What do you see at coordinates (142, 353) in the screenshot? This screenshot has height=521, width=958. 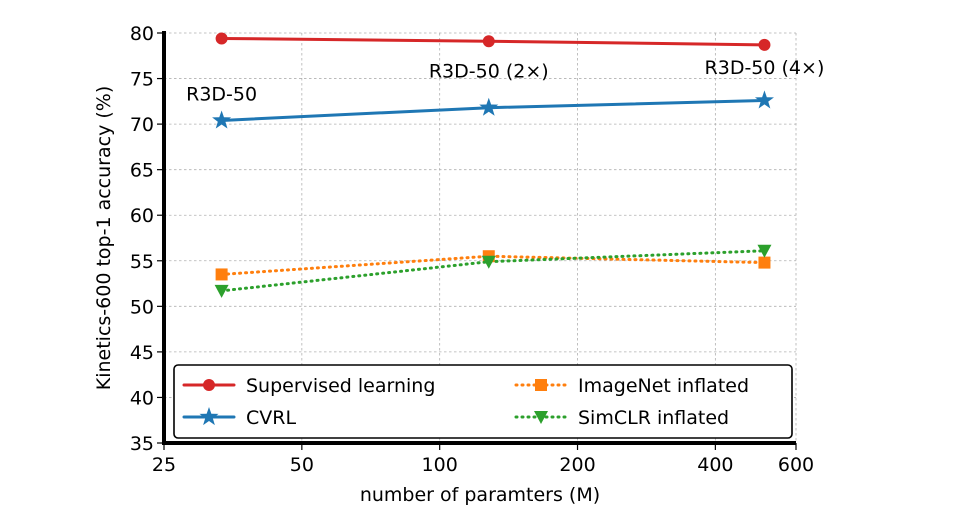 I see `y-tick-label: 45` at bounding box center [142, 353].